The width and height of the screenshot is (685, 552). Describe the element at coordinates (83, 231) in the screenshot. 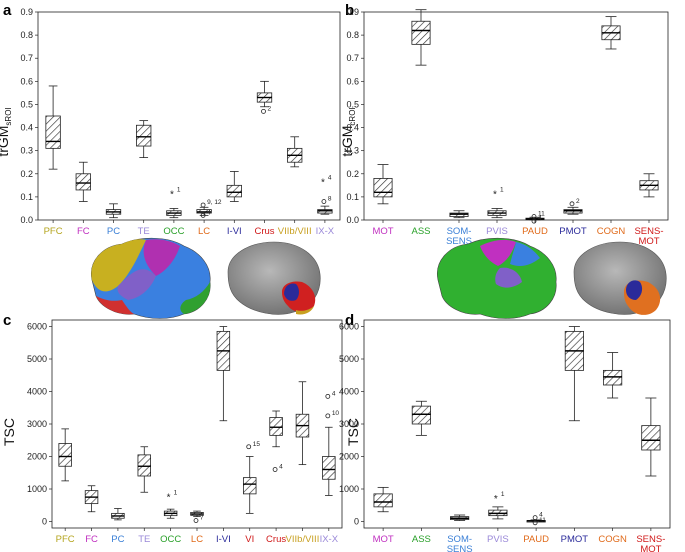

I see `category-label: FC` at that location.